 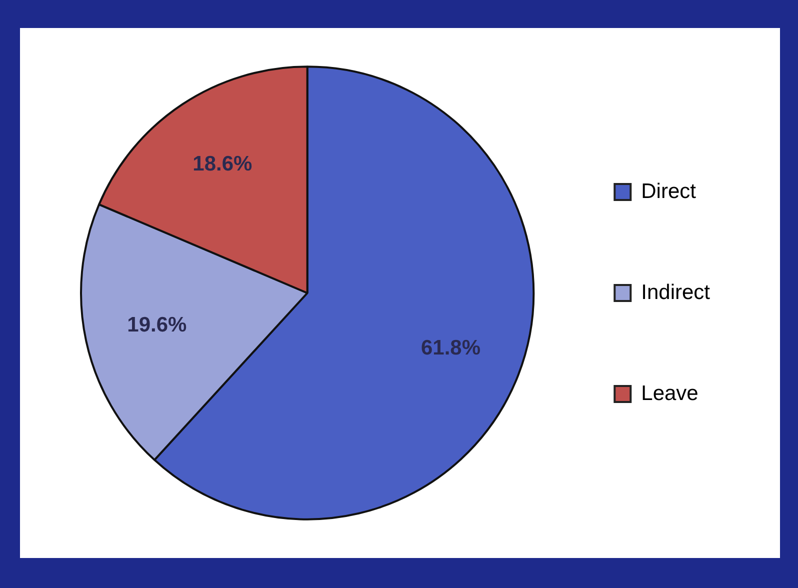 What do you see at coordinates (668, 191) in the screenshot?
I see `legend-label: Direct` at bounding box center [668, 191].